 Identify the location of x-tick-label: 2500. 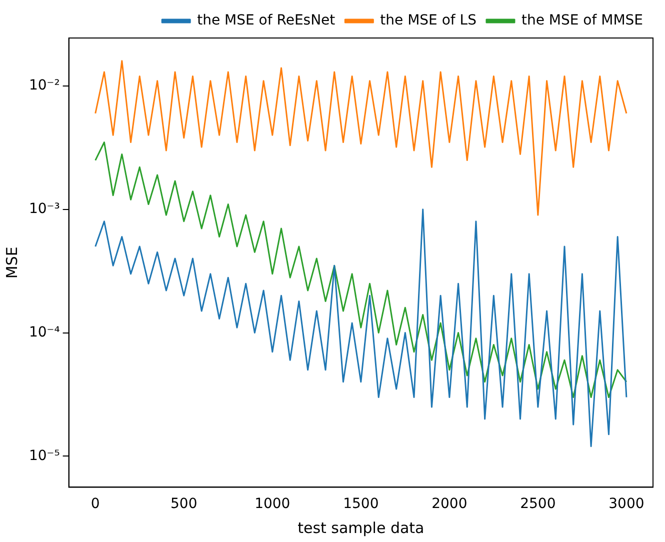
(538, 504).